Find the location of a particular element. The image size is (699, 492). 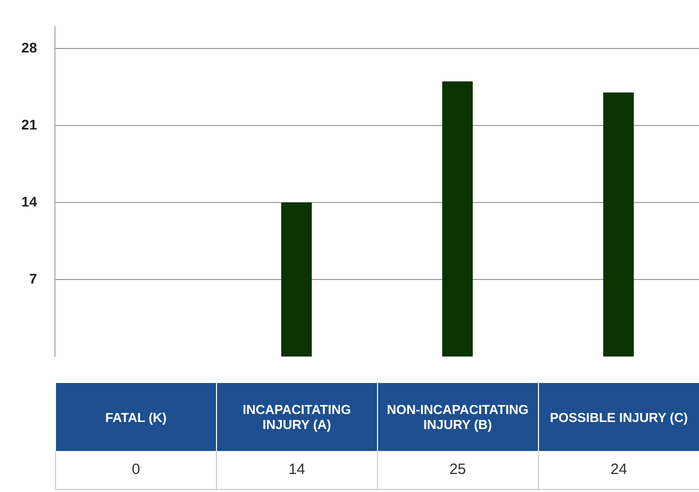

data-label: 14 is located at coordinates (297, 470).